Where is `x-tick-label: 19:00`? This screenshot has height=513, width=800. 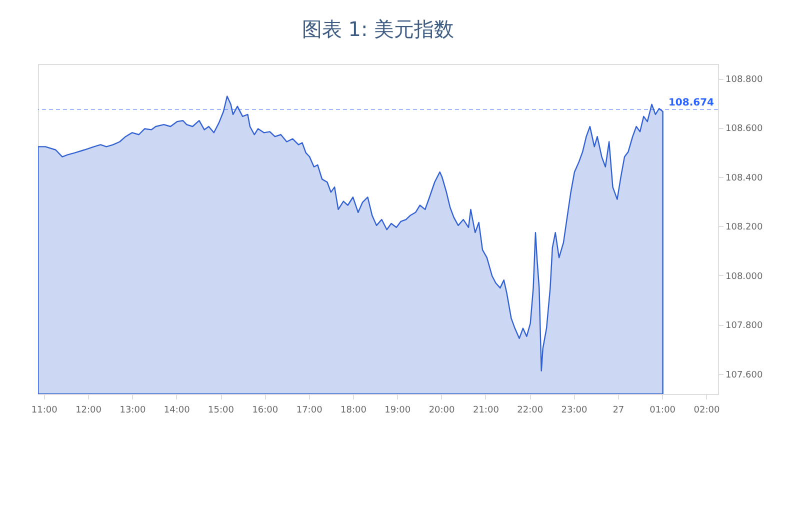
x-tick-label: 19:00 is located at coordinates (397, 411).